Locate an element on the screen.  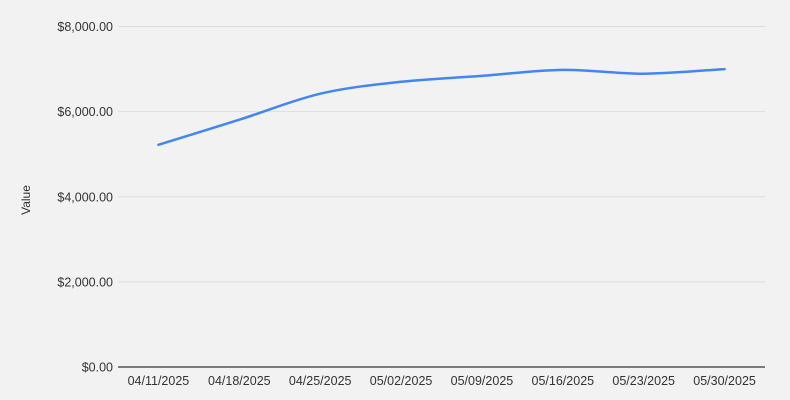
y-axis-title: Value is located at coordinates (26, 200).